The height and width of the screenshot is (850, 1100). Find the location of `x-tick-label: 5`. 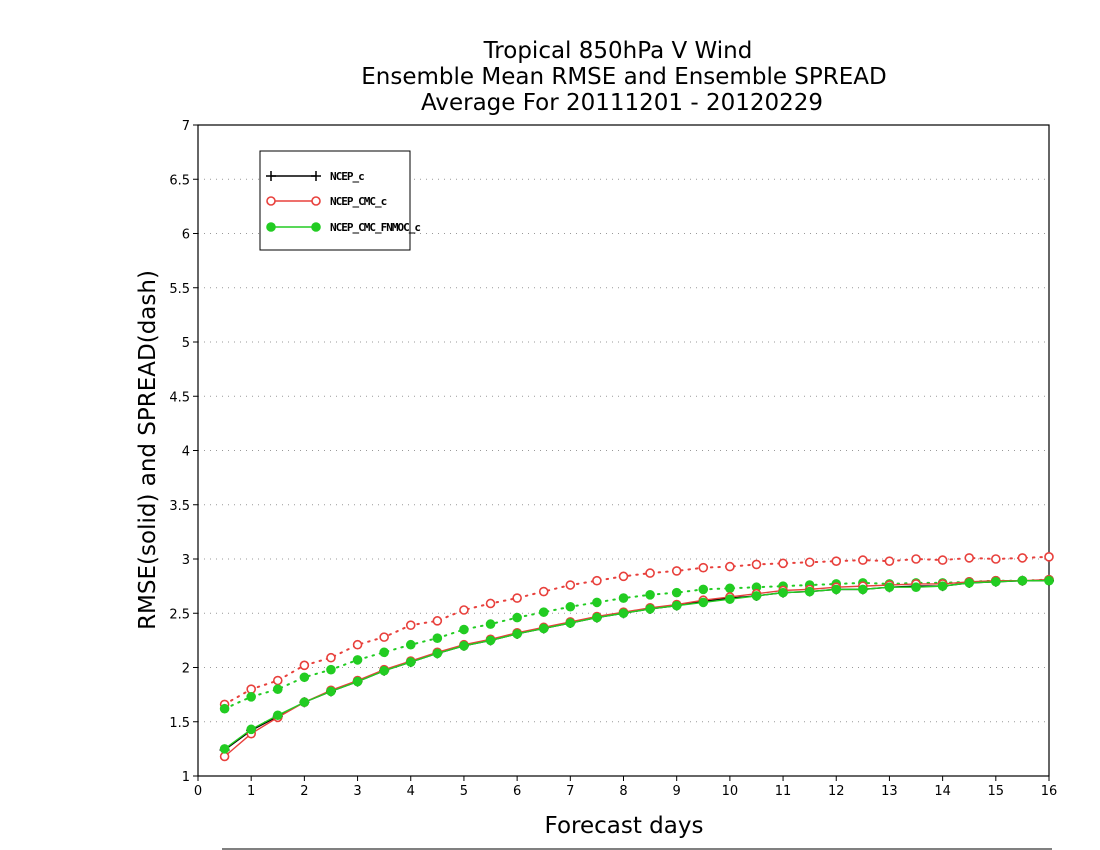

x-tick-label: 5 is located at coordinates (464, 791).